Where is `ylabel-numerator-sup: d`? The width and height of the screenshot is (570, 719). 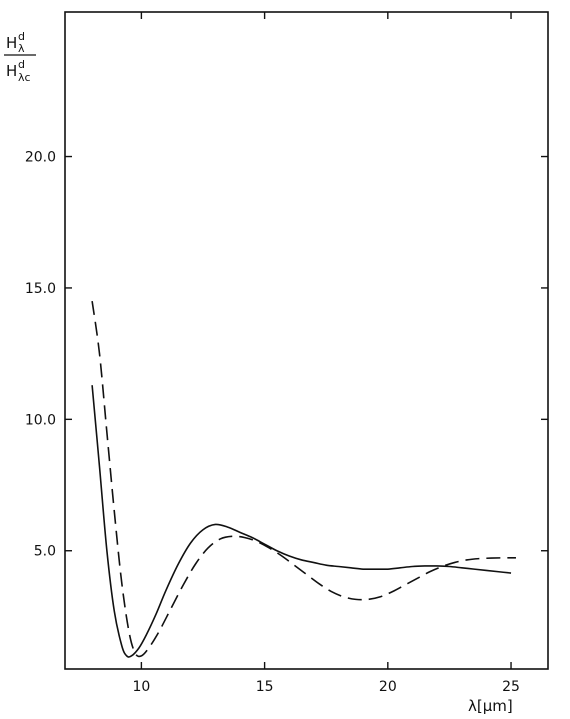 ylabel-numerator-sup: d is located at coordinates (21, 36).